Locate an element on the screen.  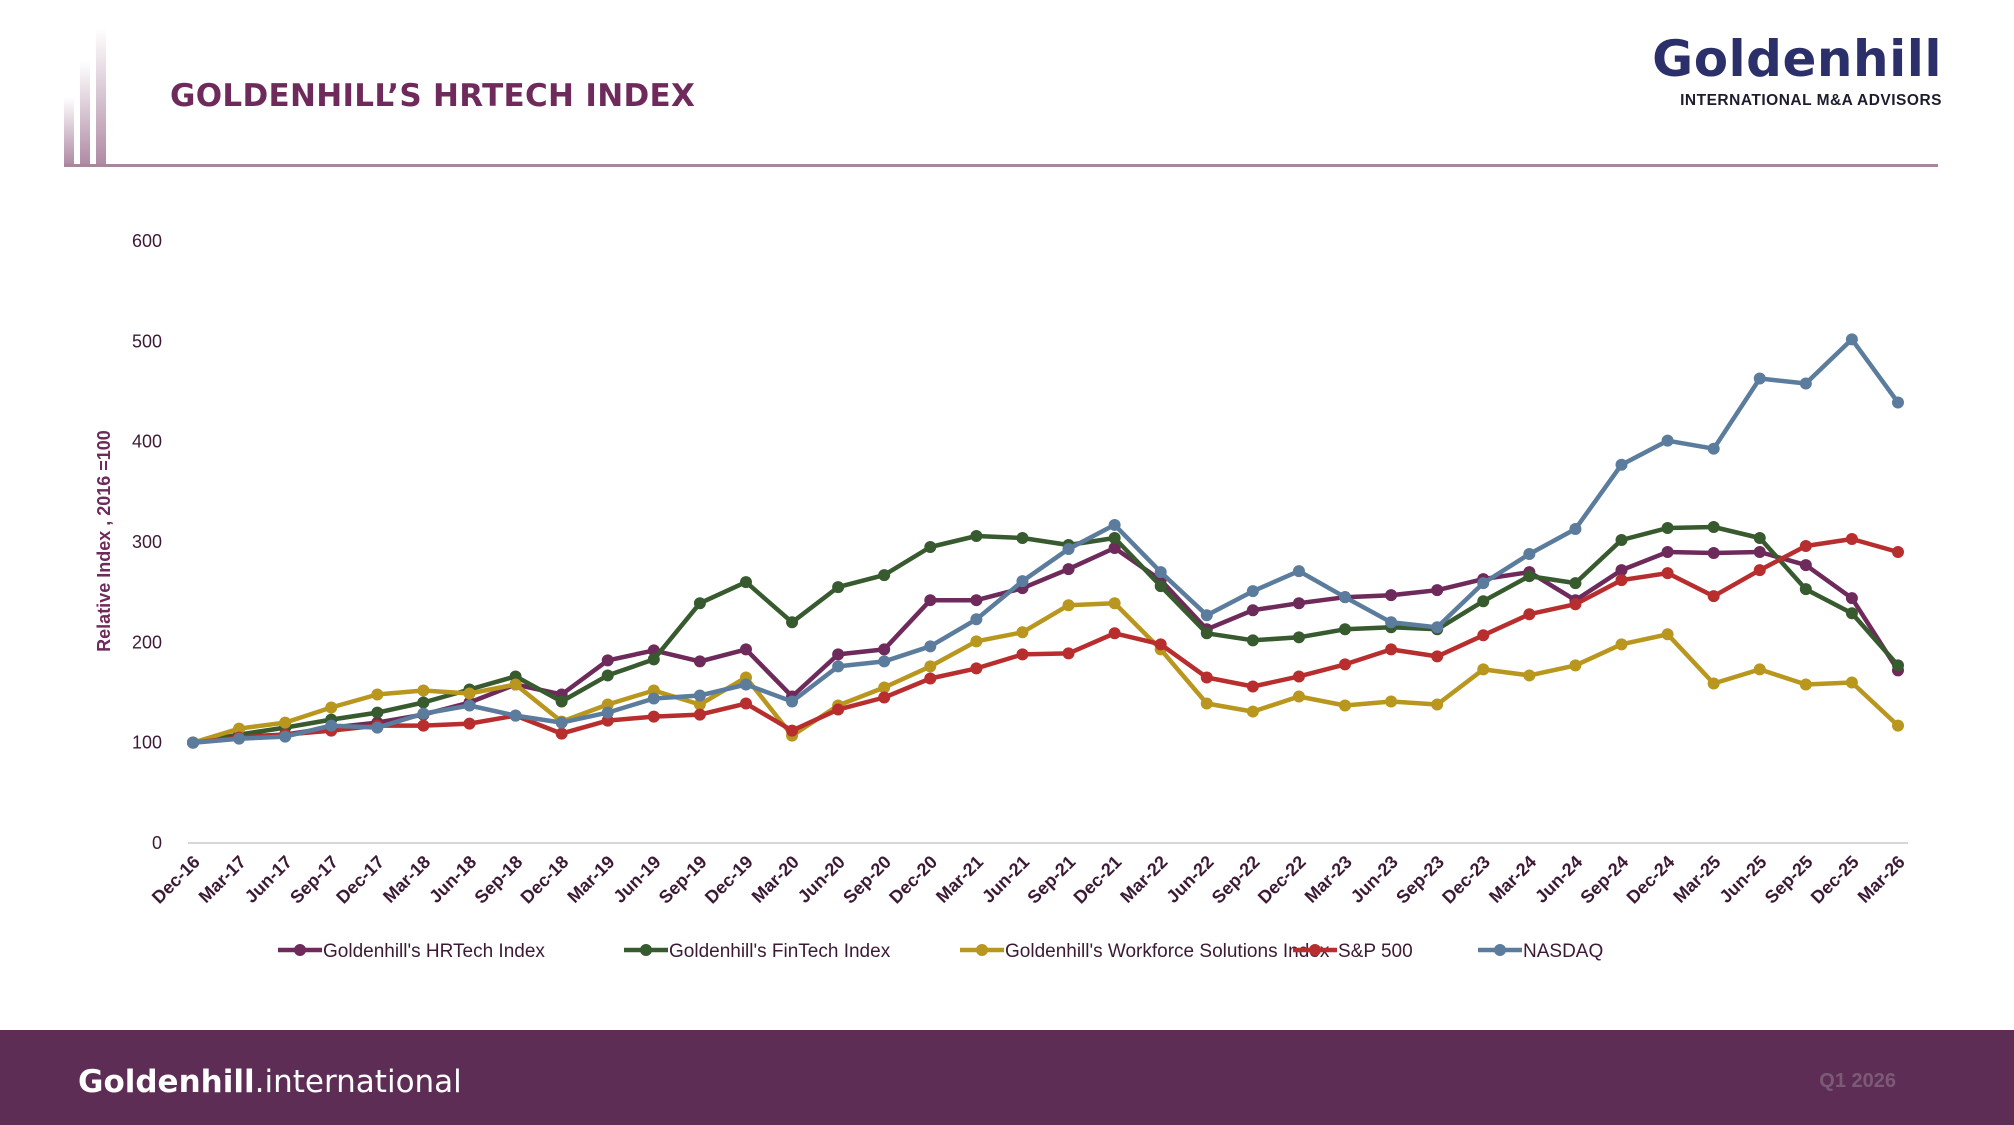
y-tick-label: 300 is located at coordinates (147, 542).